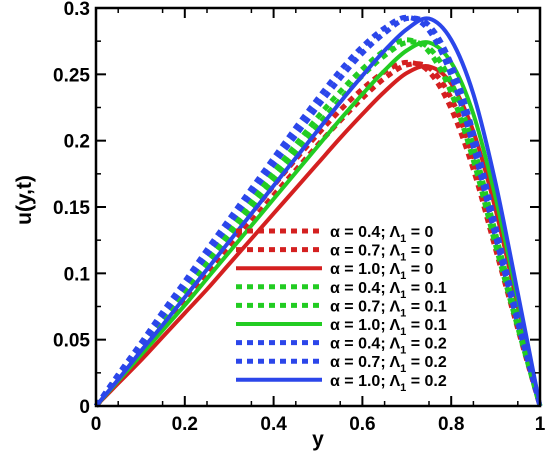 This screenshot has width=550, height=455. What do you see at coordinates (185, 424) in the screenshot?
I see `x-tick-label: 0.2` at bounding box center [185, 424].